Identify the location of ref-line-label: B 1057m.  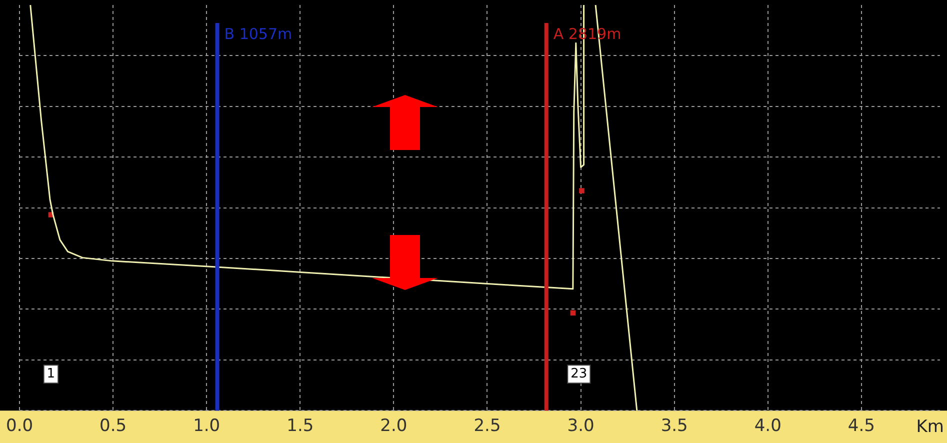
(258, 33).